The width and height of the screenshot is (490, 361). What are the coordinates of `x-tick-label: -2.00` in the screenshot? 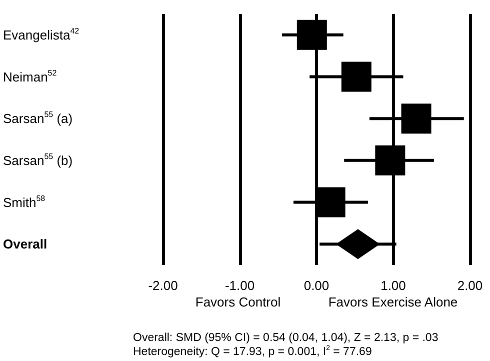 It's located at (163, 285).